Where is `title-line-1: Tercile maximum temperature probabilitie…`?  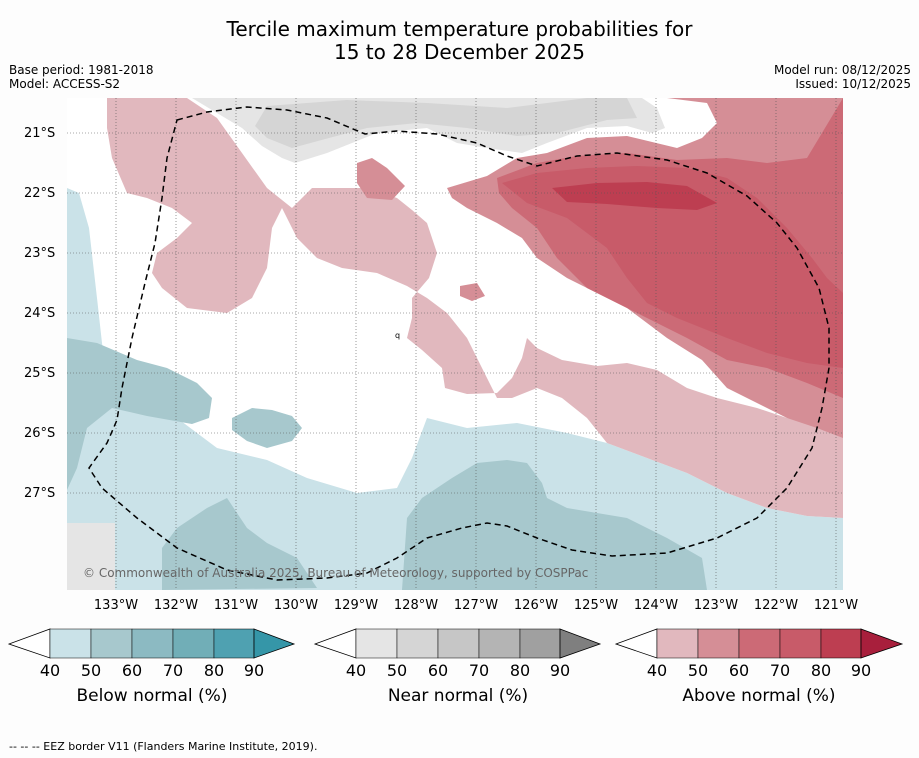 title-line-1: Tercile maximum temperature probabilitie… is located at coordinates (459, 29).